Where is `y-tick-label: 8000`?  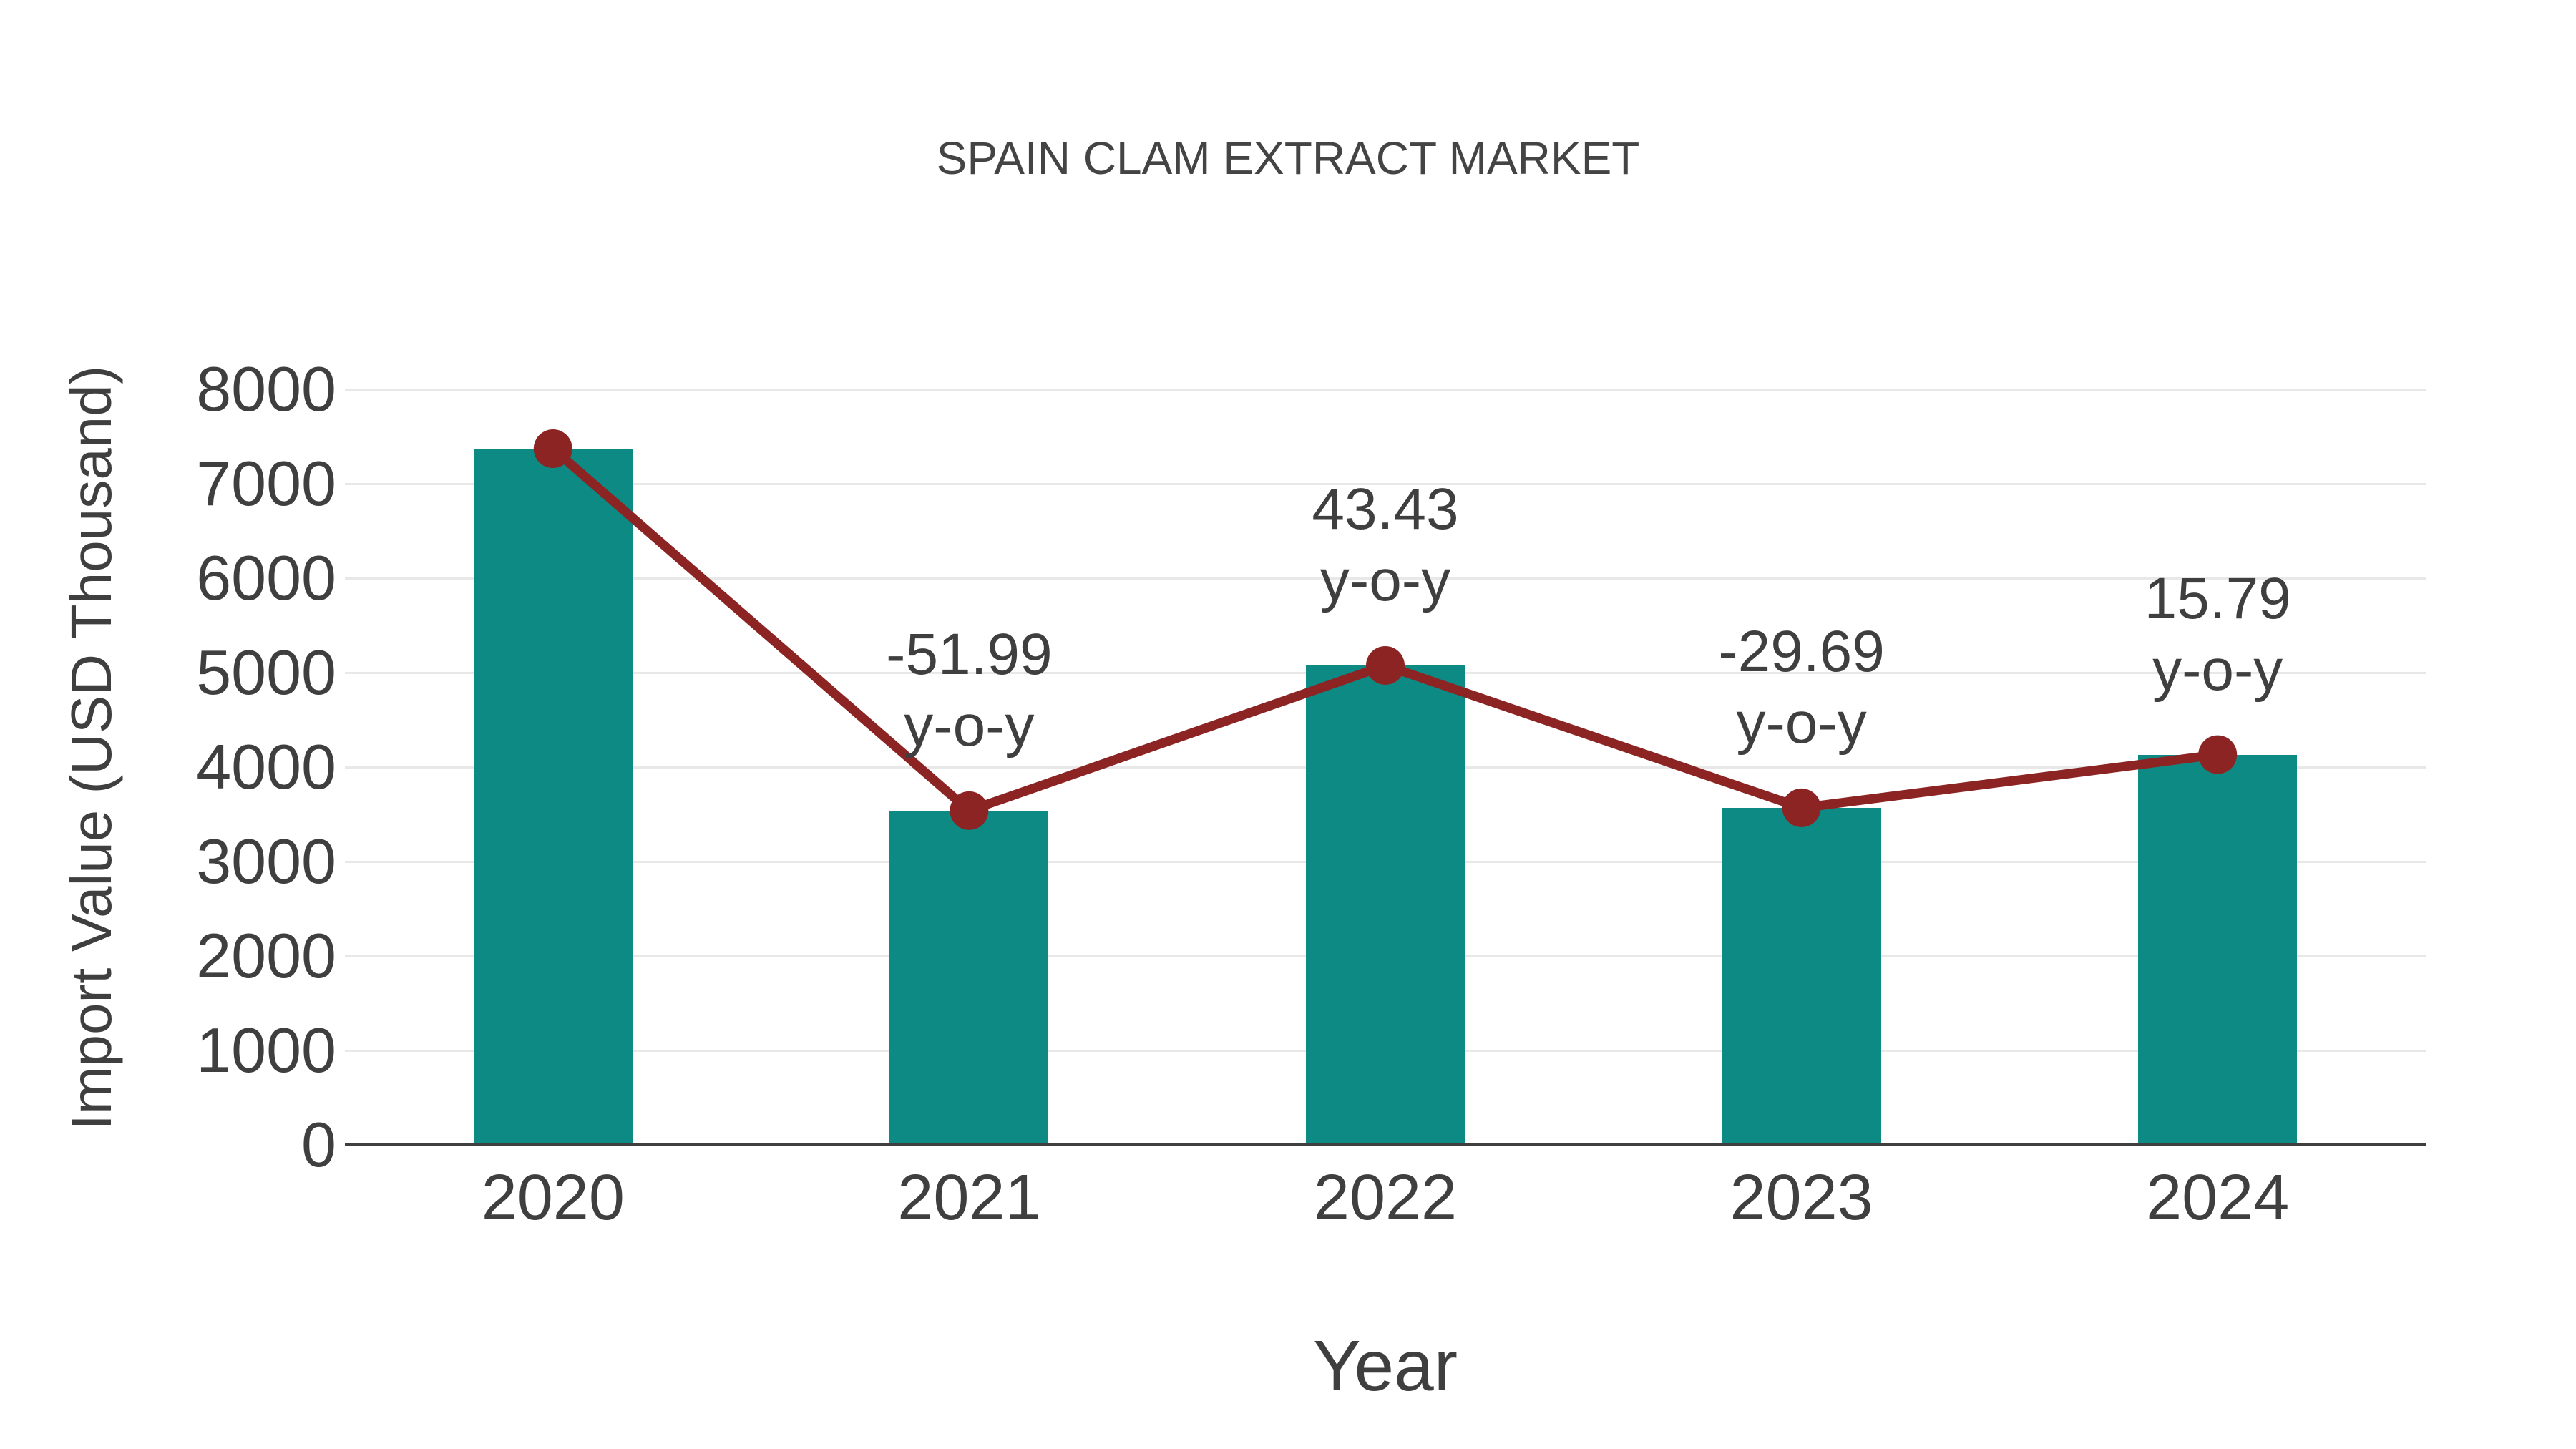
y-tick-label: 8000 is located at coordinates (266, 389).